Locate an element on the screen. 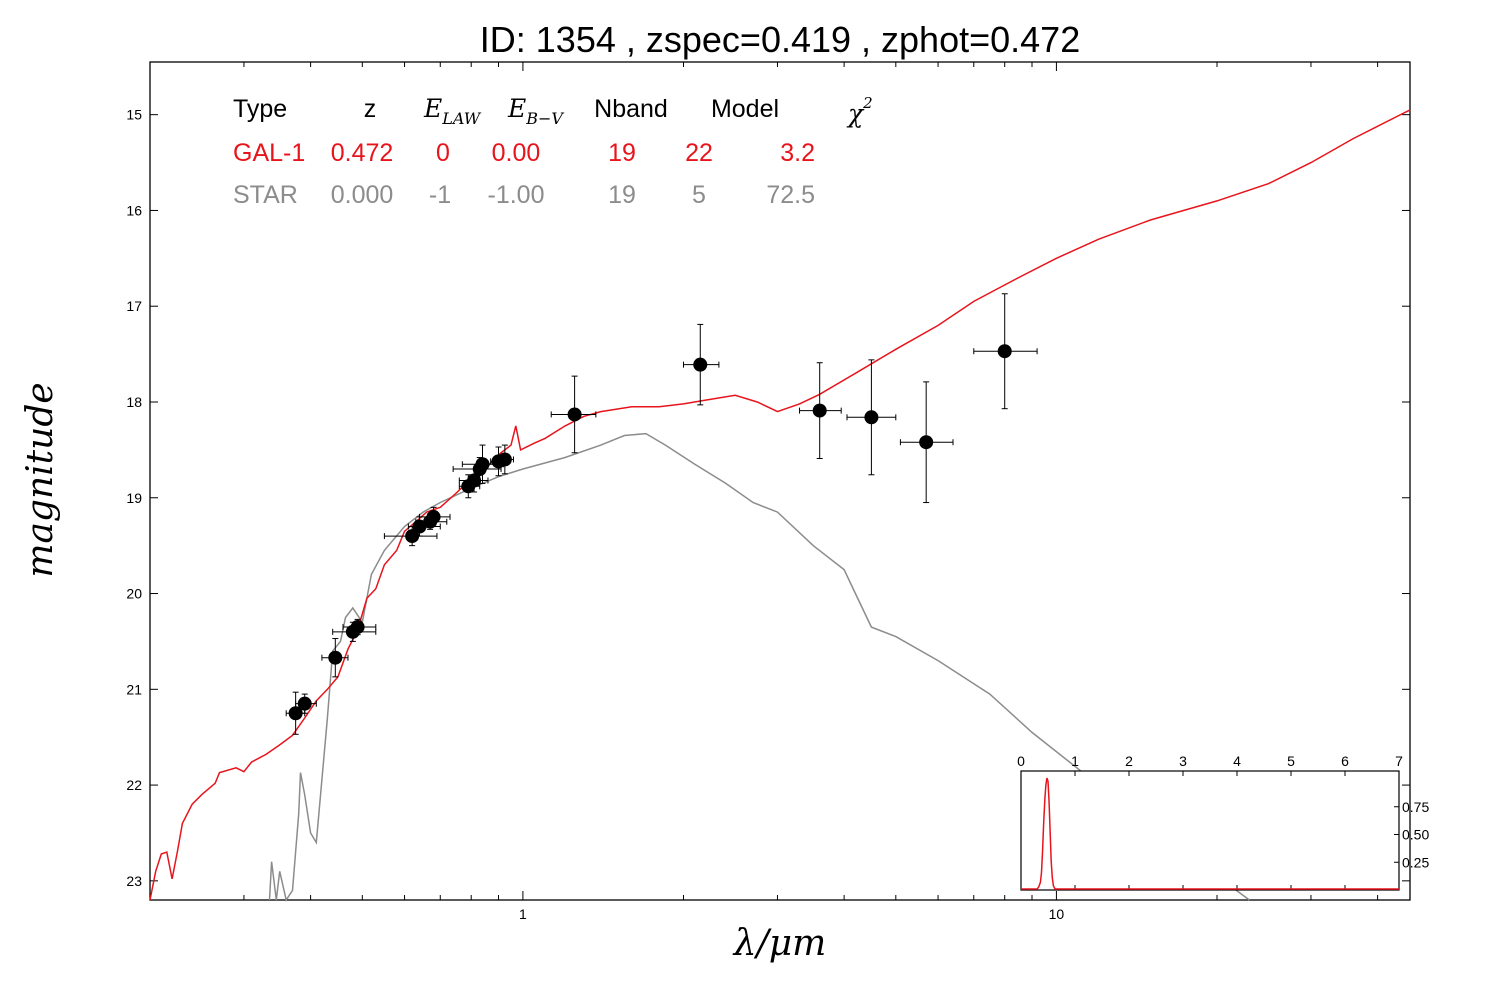 The height and width of the screenshot is (1000, 1500). inset-x-tick-label: 2 is located at coordinates (1129, 761).